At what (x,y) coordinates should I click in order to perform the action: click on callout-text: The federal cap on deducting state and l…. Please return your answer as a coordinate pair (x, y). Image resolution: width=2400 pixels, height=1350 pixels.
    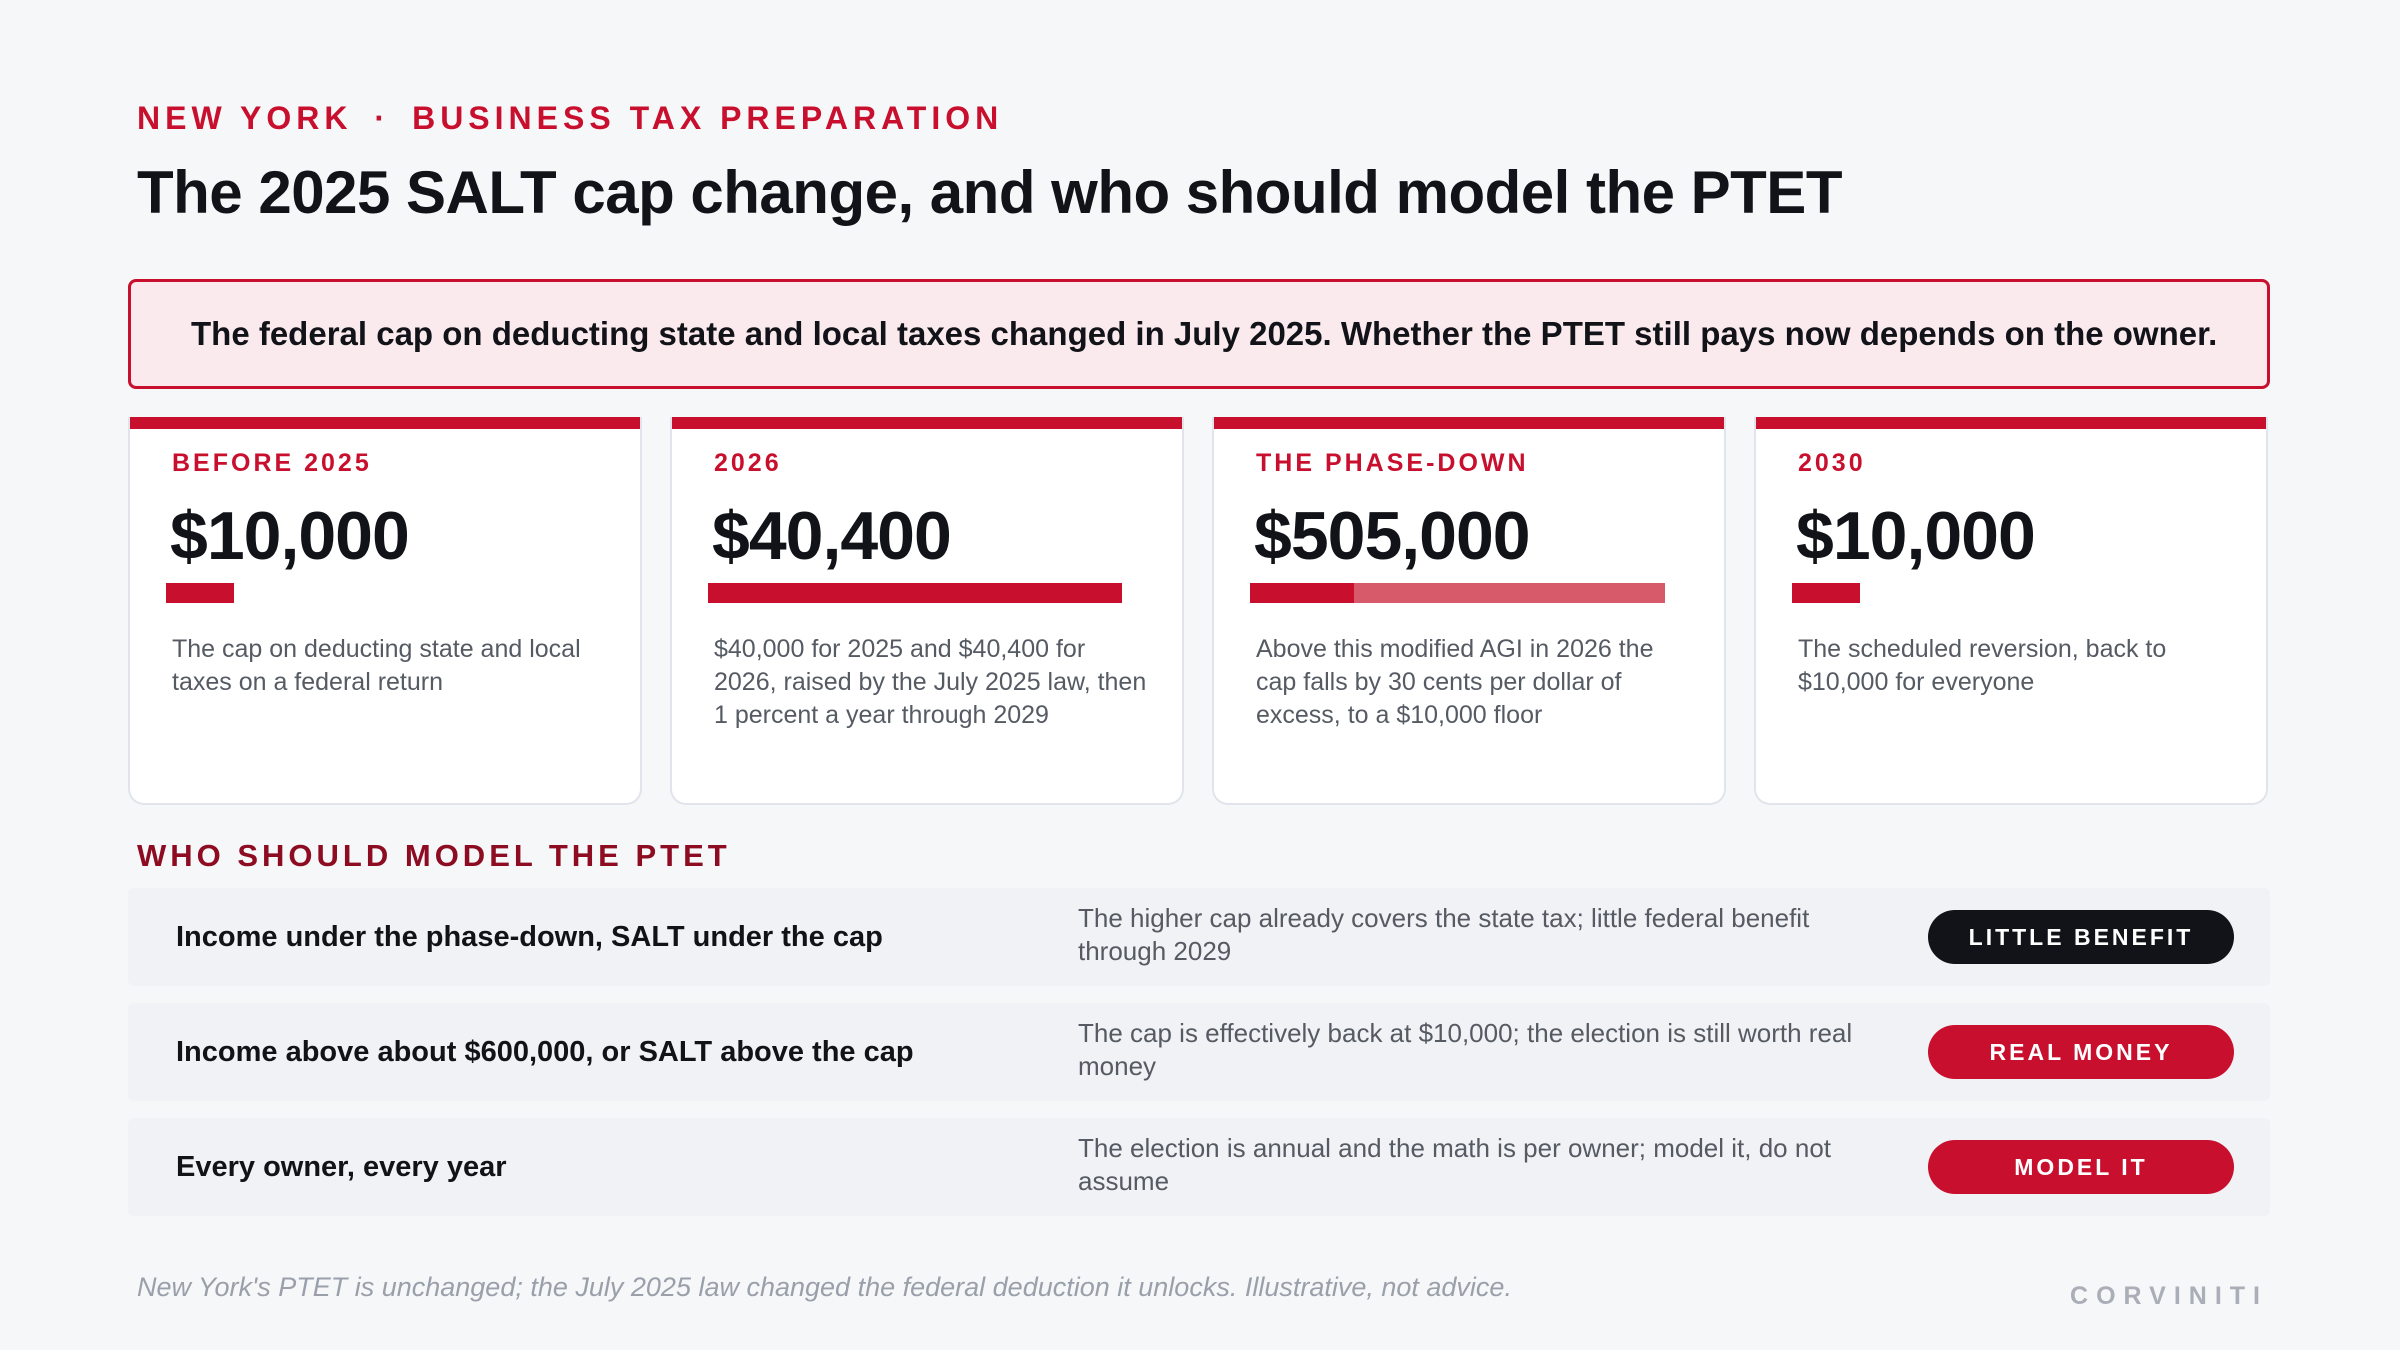
    Looking at the image, I should click on (1204, 333).